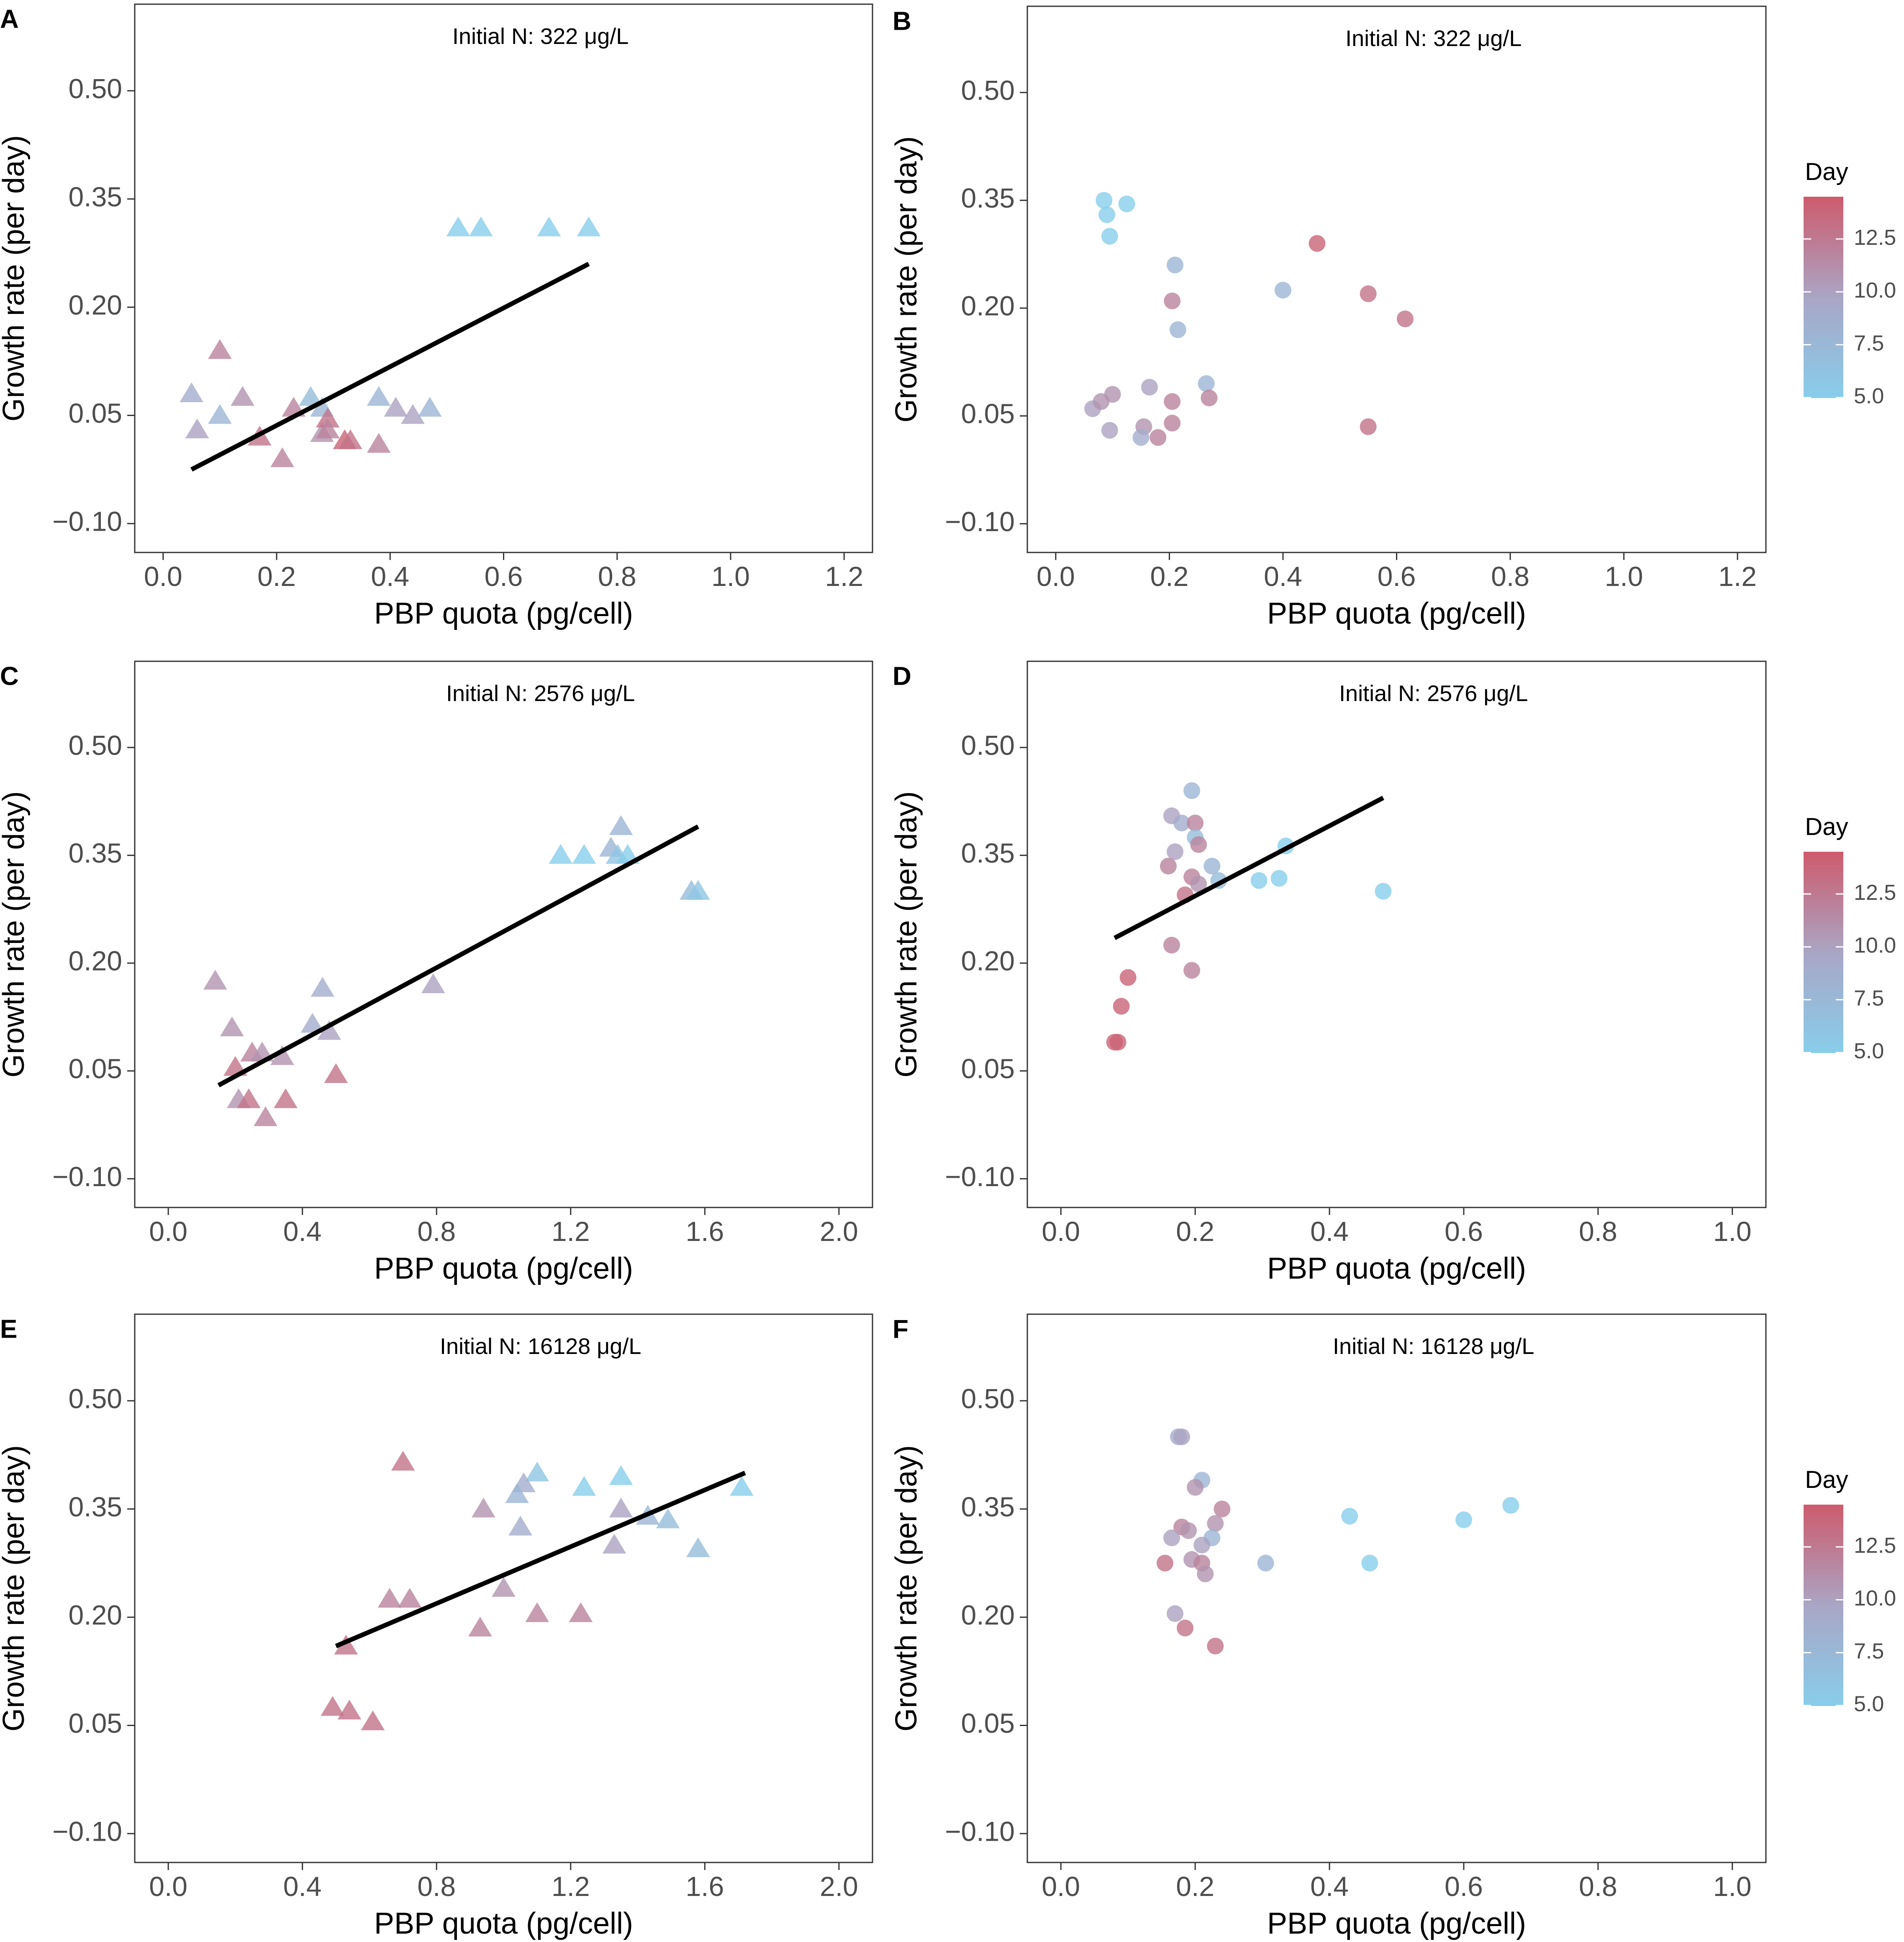 Image resolution: width=1904 pixels, height=1942 pixels. Describe the element at coordinates (15, 278) in the screenshot. I see `y-axis-title: Growth rate (per day)` at that location.